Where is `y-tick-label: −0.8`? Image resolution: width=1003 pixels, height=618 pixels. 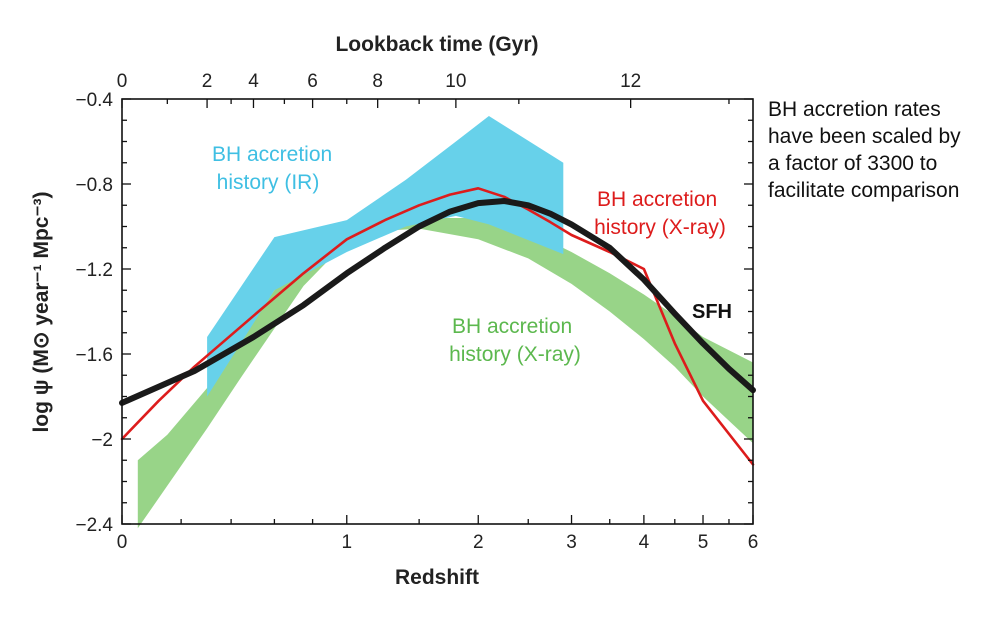 y-tick-label: −0.8 is located at coordinates (94, 185).